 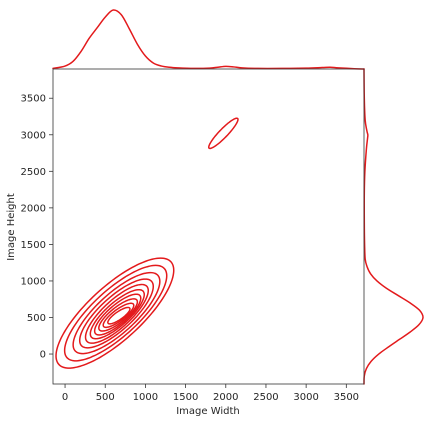 What do you see at coordinates (185, 397) in the screenshot?
I see `x-tick-label: 1500` at bounding box center [185, 397].